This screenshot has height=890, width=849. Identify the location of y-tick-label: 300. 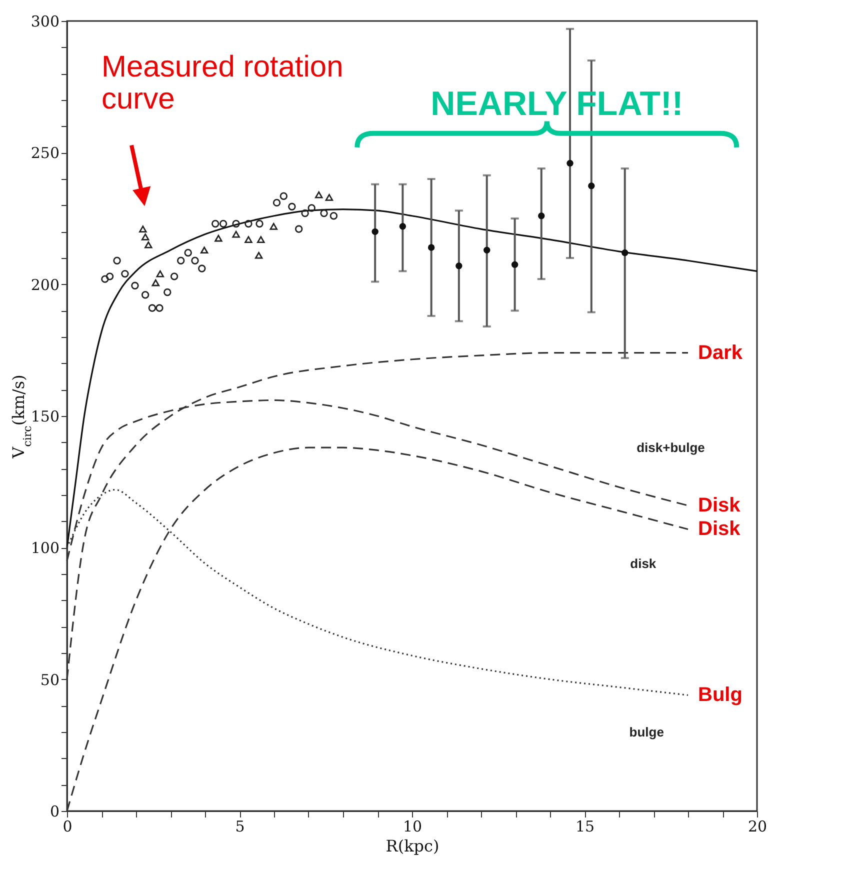
(45, 21).